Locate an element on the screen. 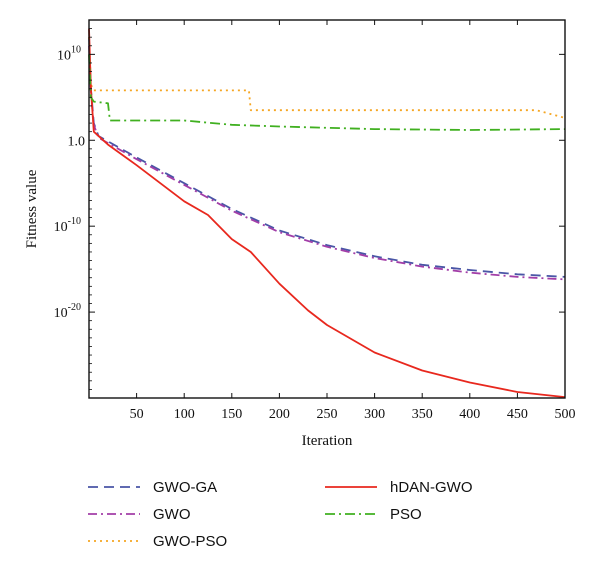 This screenshot has width=600, height=565. y-tick-label: 1010 is located at coordinates (69, 53).